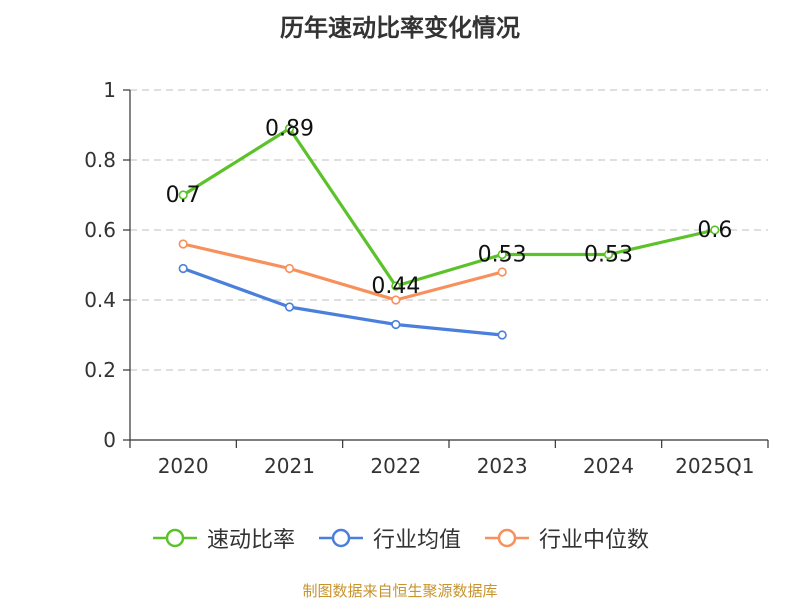 Image resolution: width=800 pixels, height=601 pixels. I want to click on legend-item-1: 行业均值, so click(389, 538).